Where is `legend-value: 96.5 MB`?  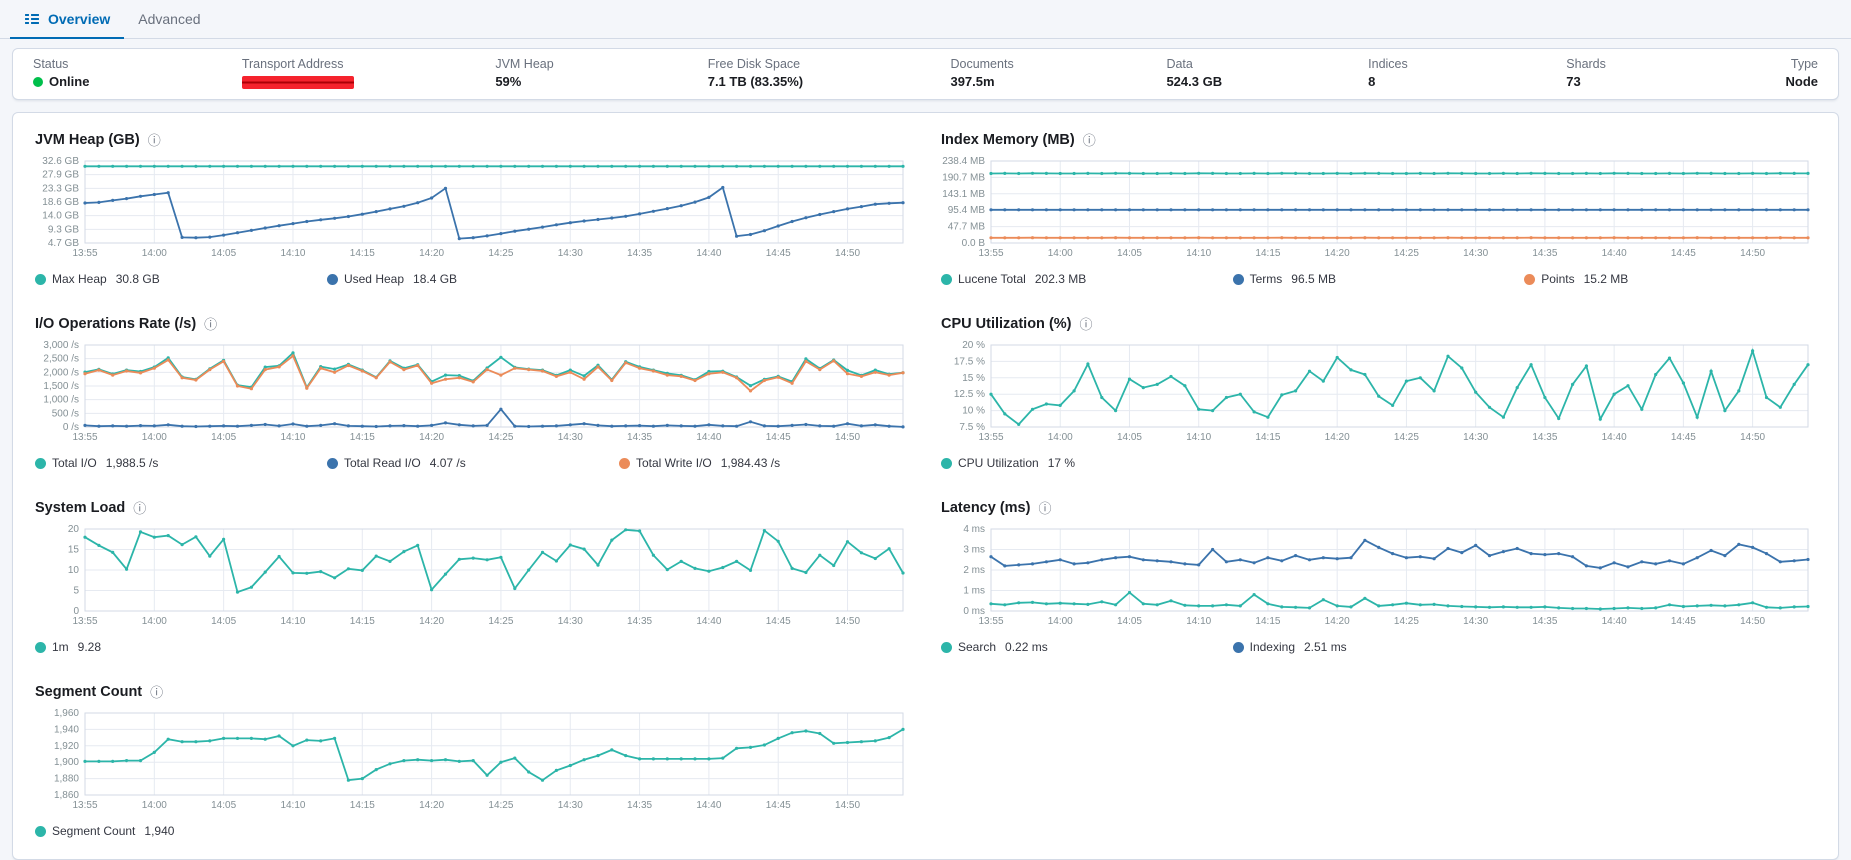 legend-value: 96.5 MB is located at coordinates (1313, 279).